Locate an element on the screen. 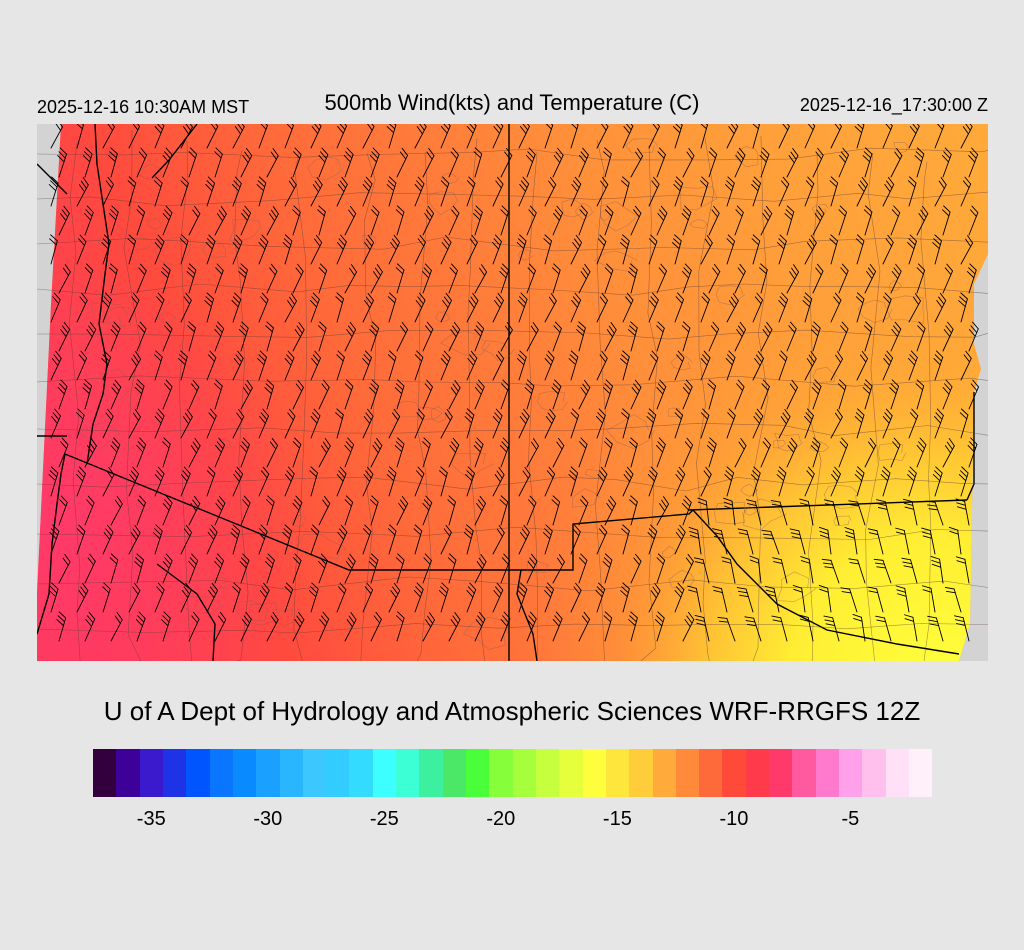 This screenshot has height=950, width=1024. colorbar-ticks: -35 -30 -25 -20 -15 -10 -5 is located at coordinates (512, 823).